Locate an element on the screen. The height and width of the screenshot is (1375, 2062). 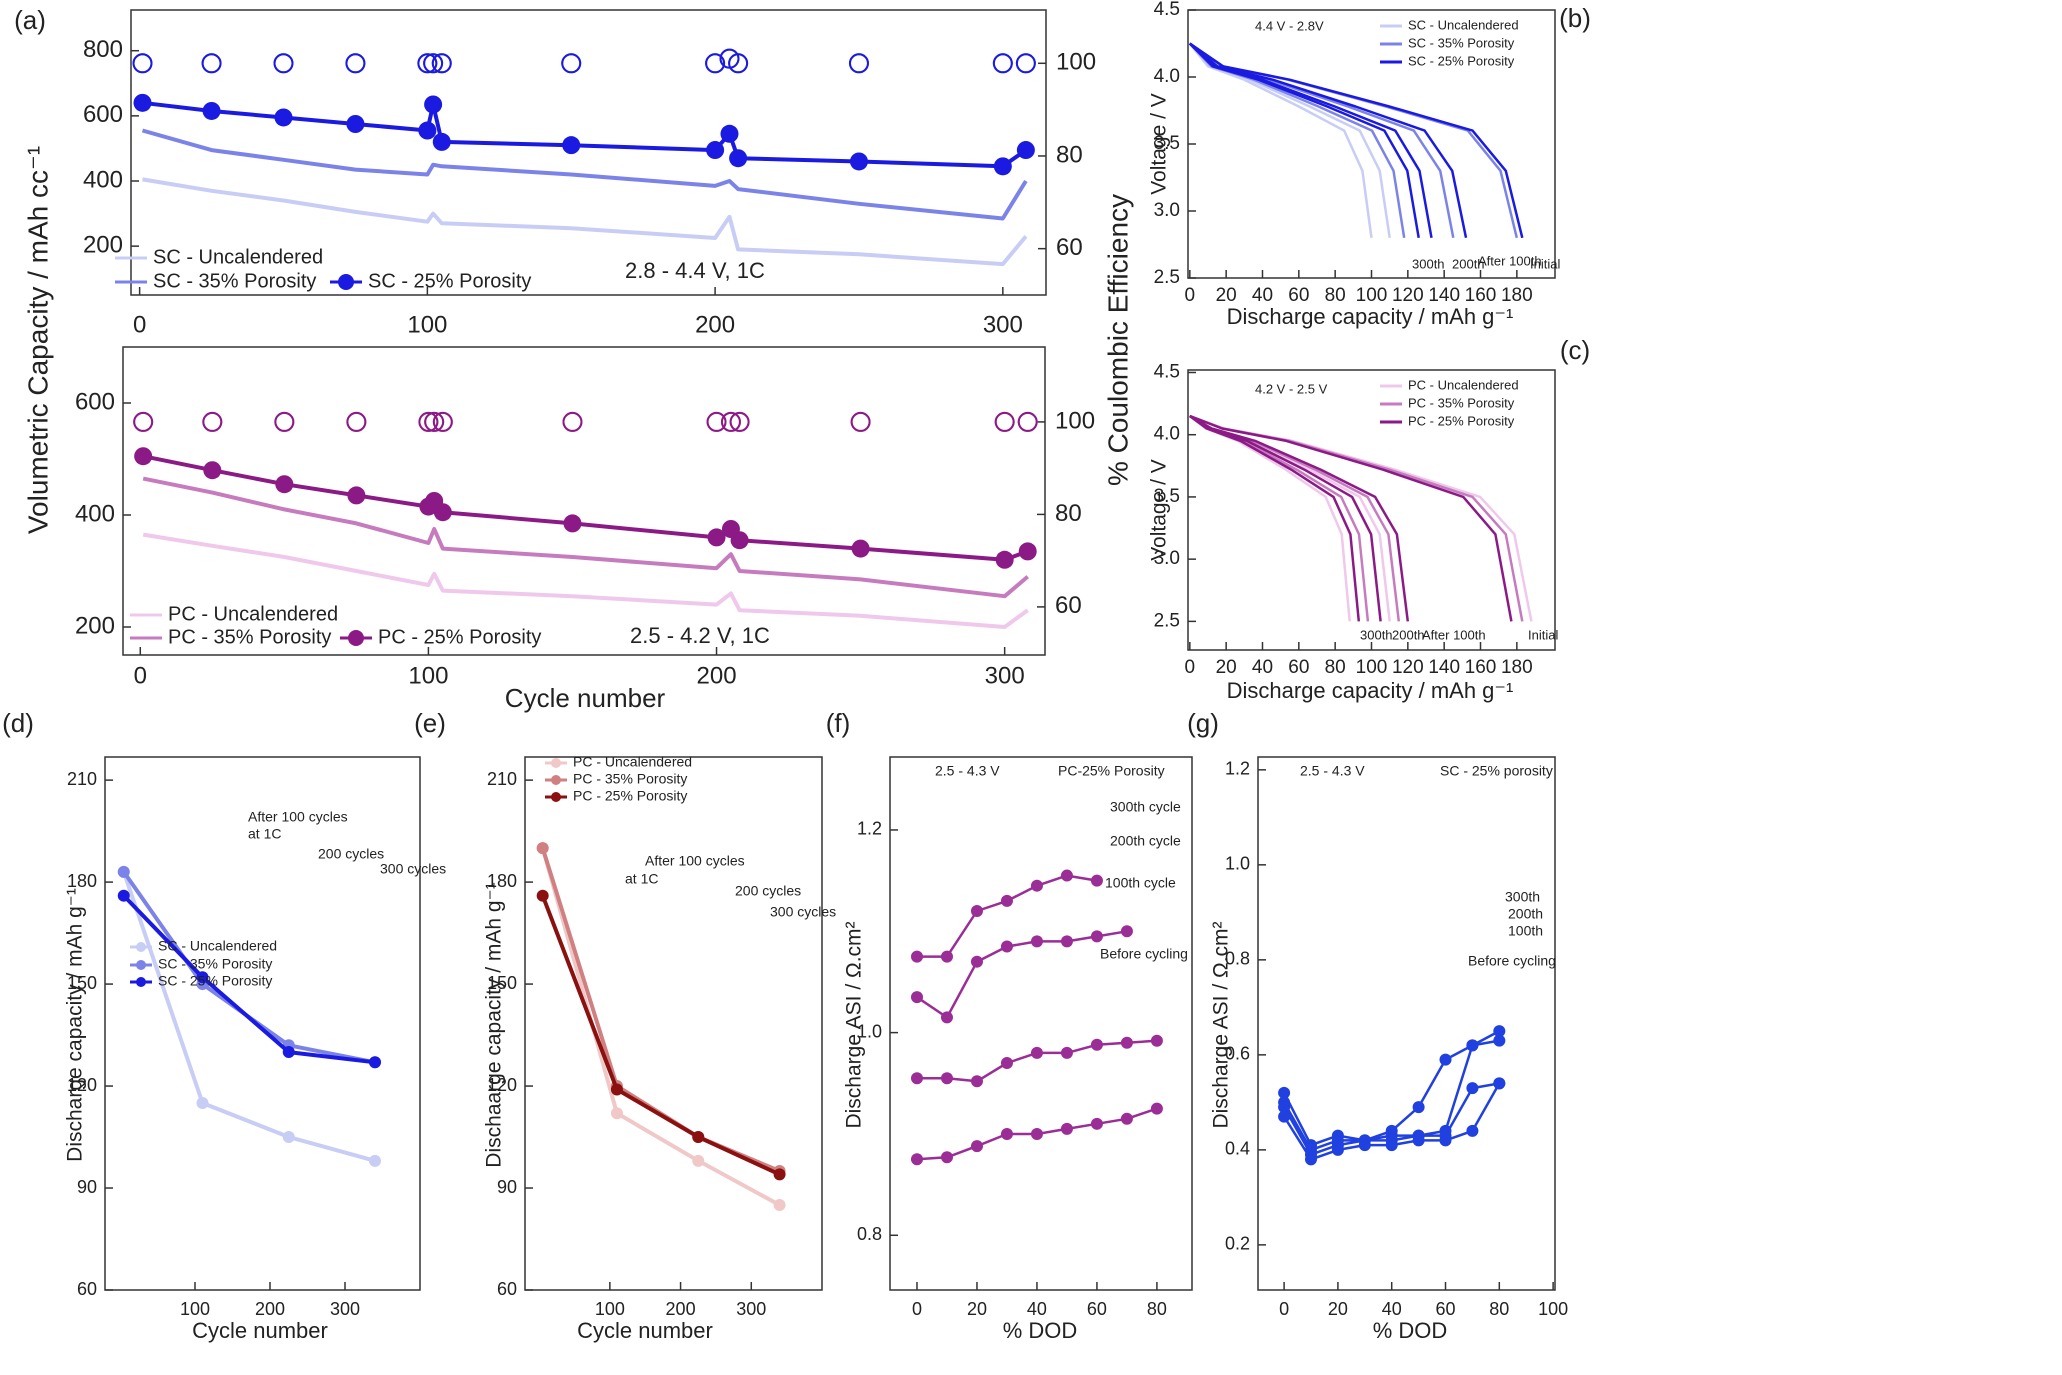
panel-label: (g) is located at coordinates (1203, 723).